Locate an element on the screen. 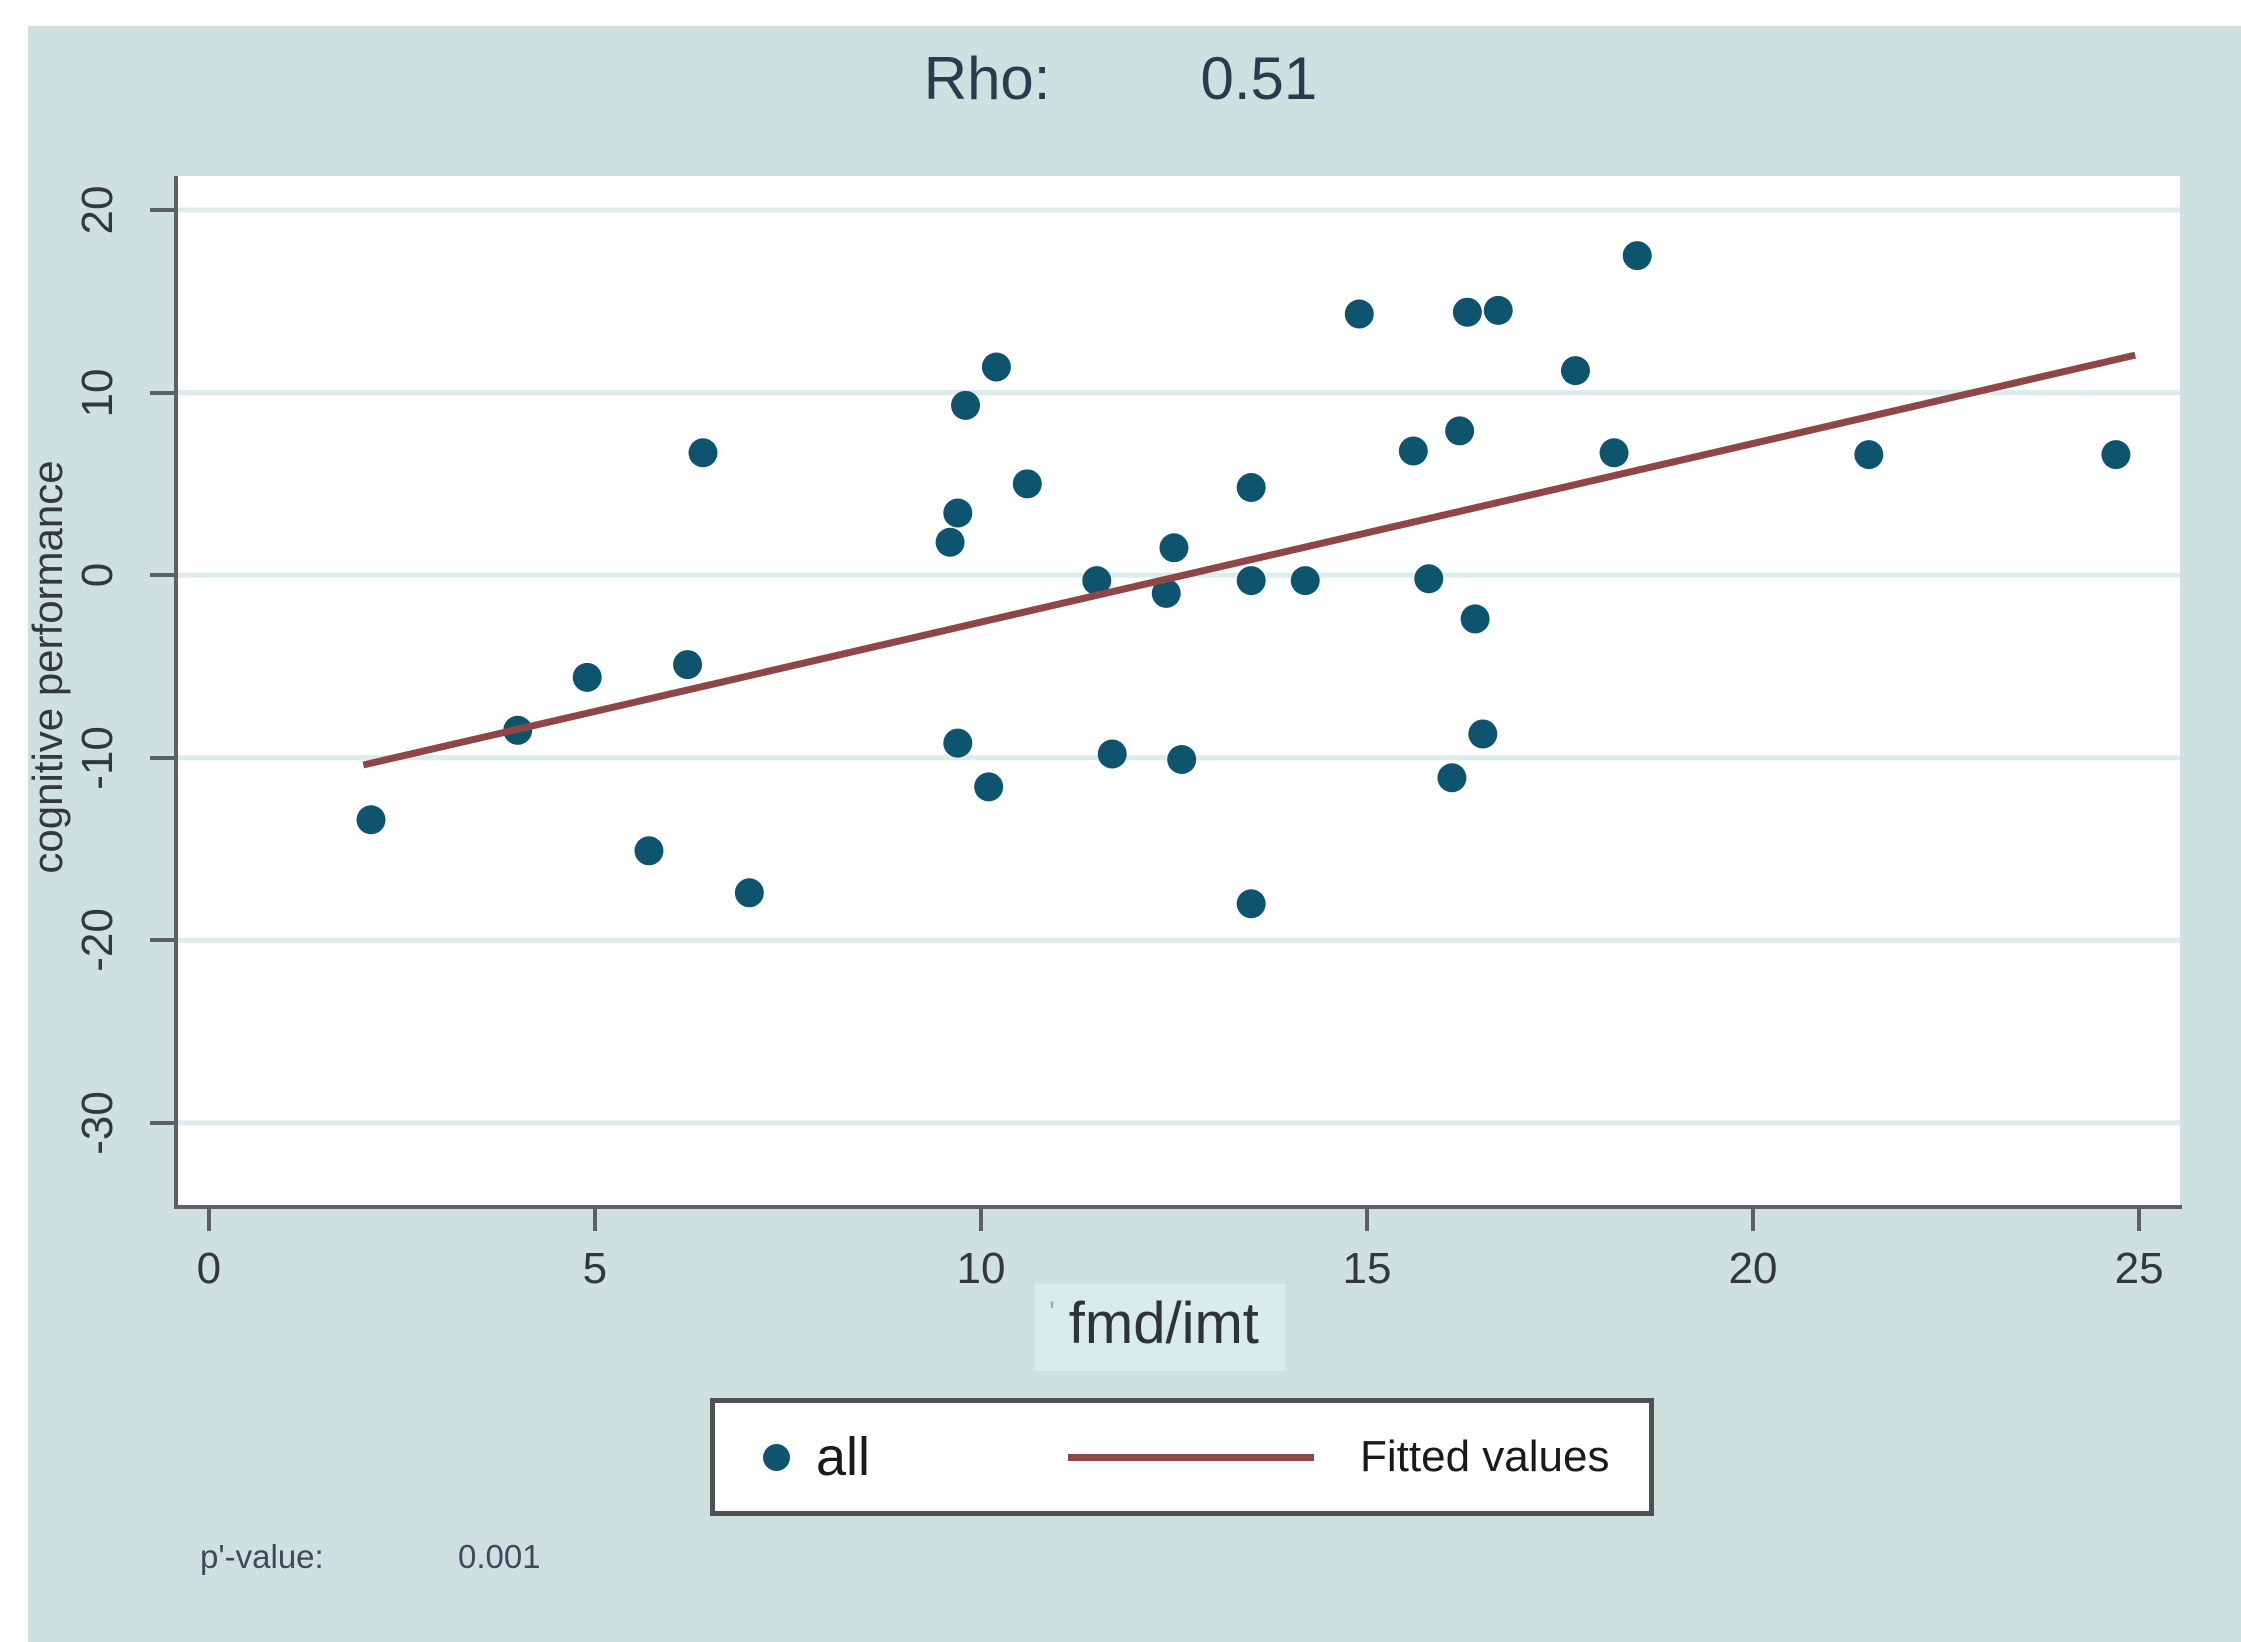 The width and height of the screenshot is (2241, 1642). left-white-margin is located at coordinates (14, 821).